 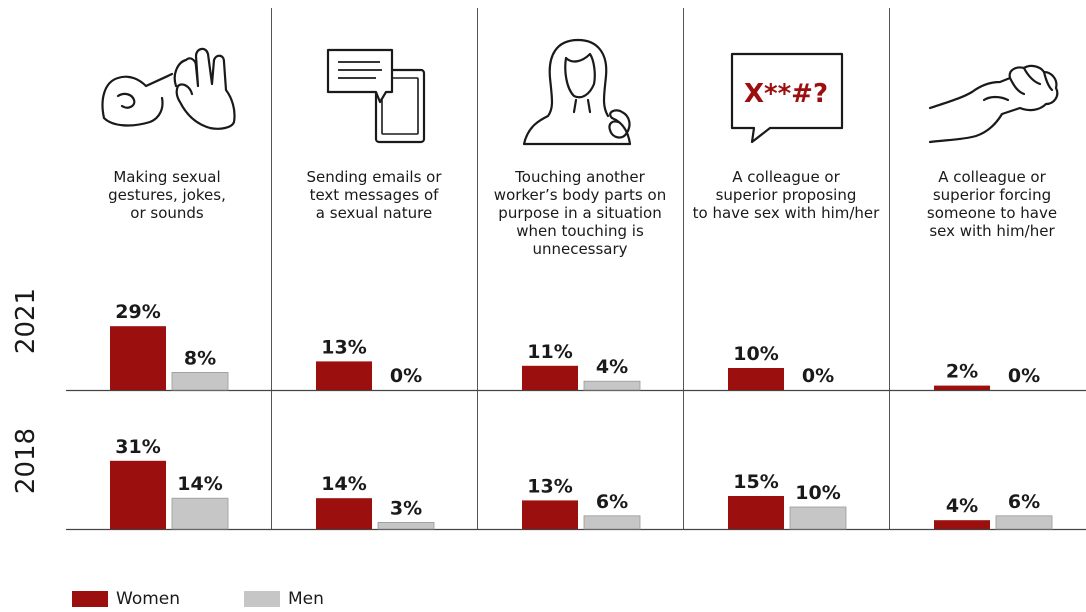 I want to click on value-label-2021-women-4: 10%, so click(x=755, y=354).